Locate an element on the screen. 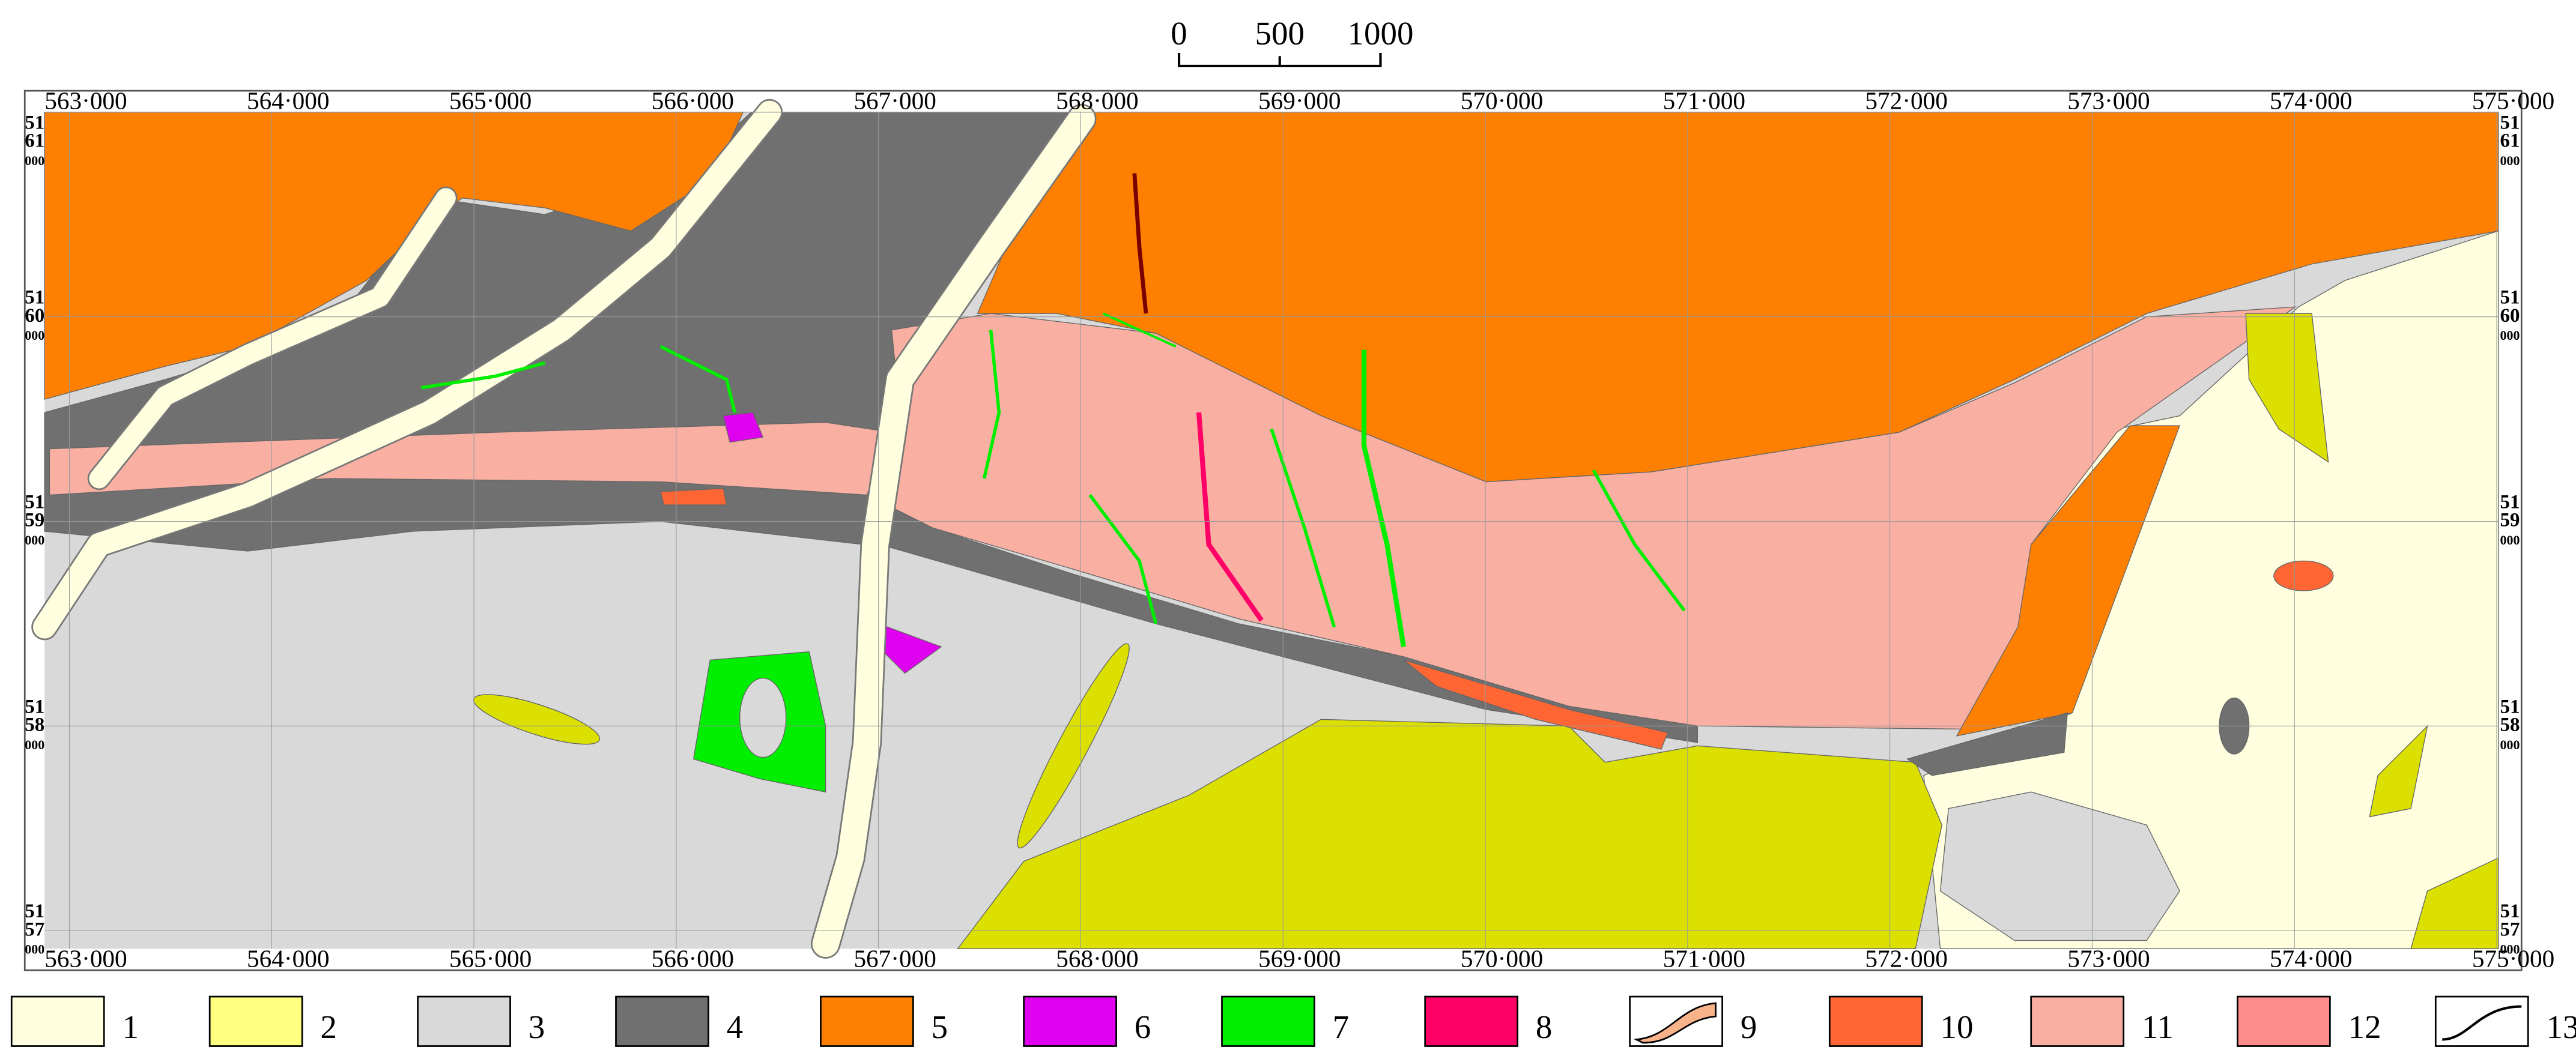 The image size is (2576, 1056). legend-label: 2 is located at coordinates (328, 1027).